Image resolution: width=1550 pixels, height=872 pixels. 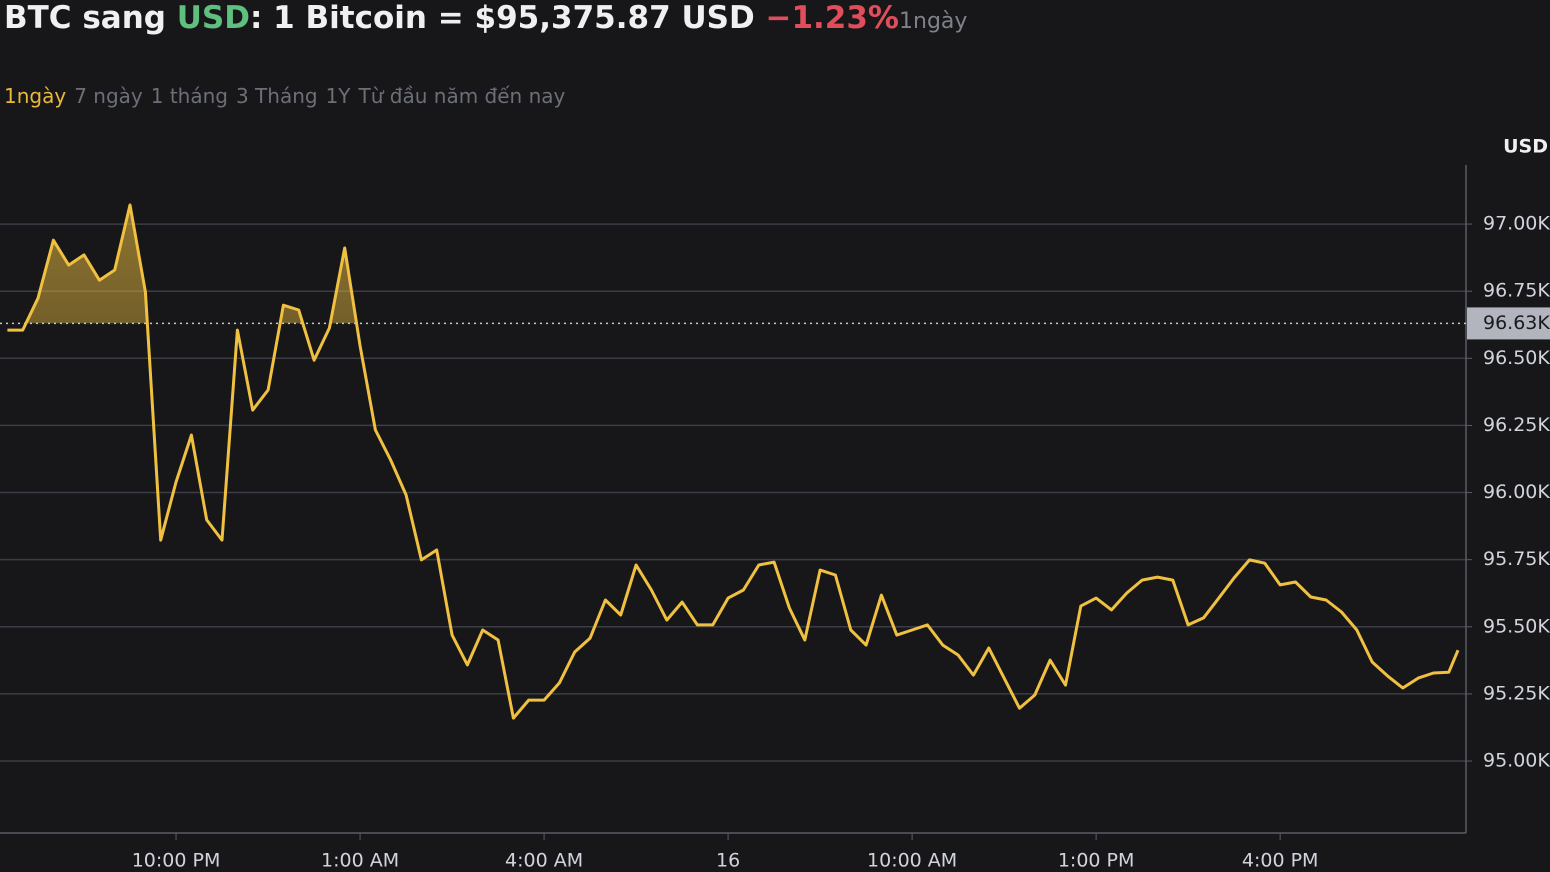 I want to click on y-tick-label: 95.50K, so click(x=1516, y=626).